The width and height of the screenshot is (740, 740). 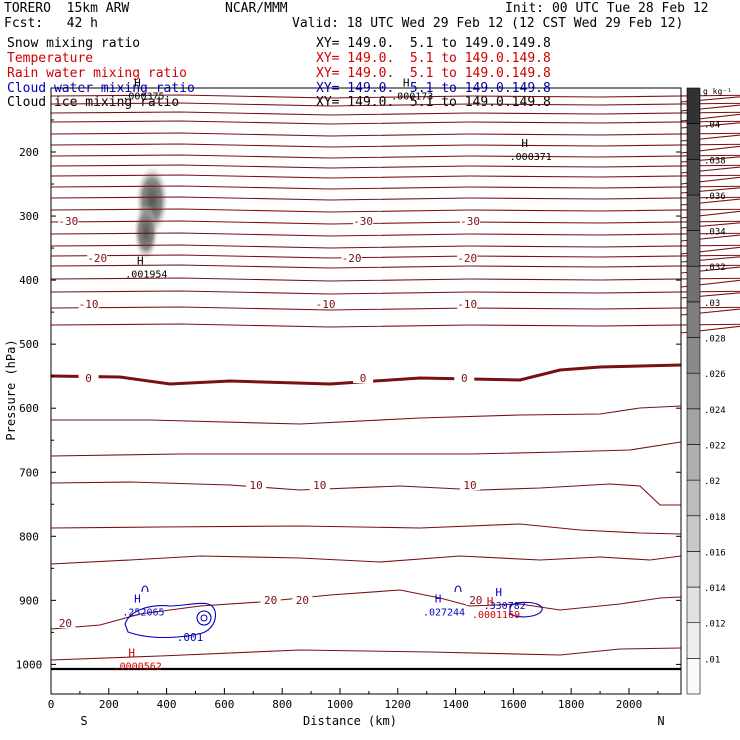 I want to click on extremum-value: .027244, so click(x=444, y=613).